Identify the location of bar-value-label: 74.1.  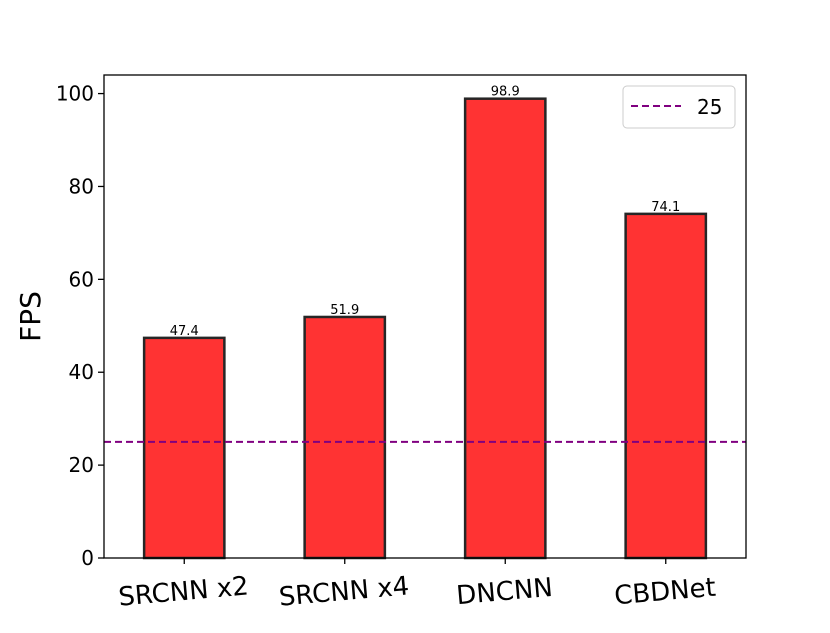
(665, 207).